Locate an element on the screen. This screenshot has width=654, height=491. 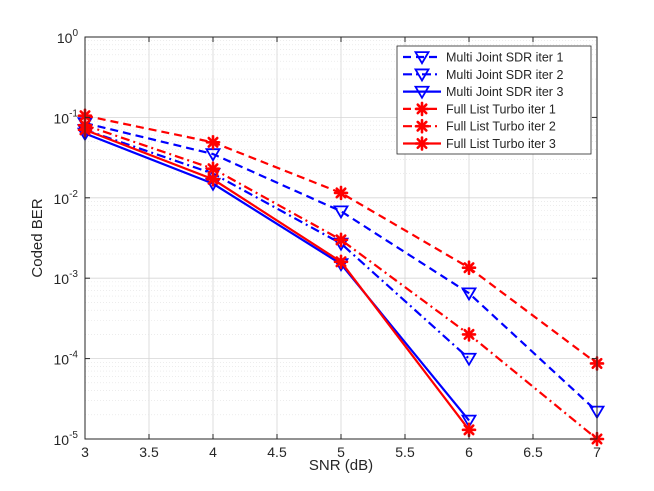
x-tick-label: 5.5 is located at coordinates (405, 452).